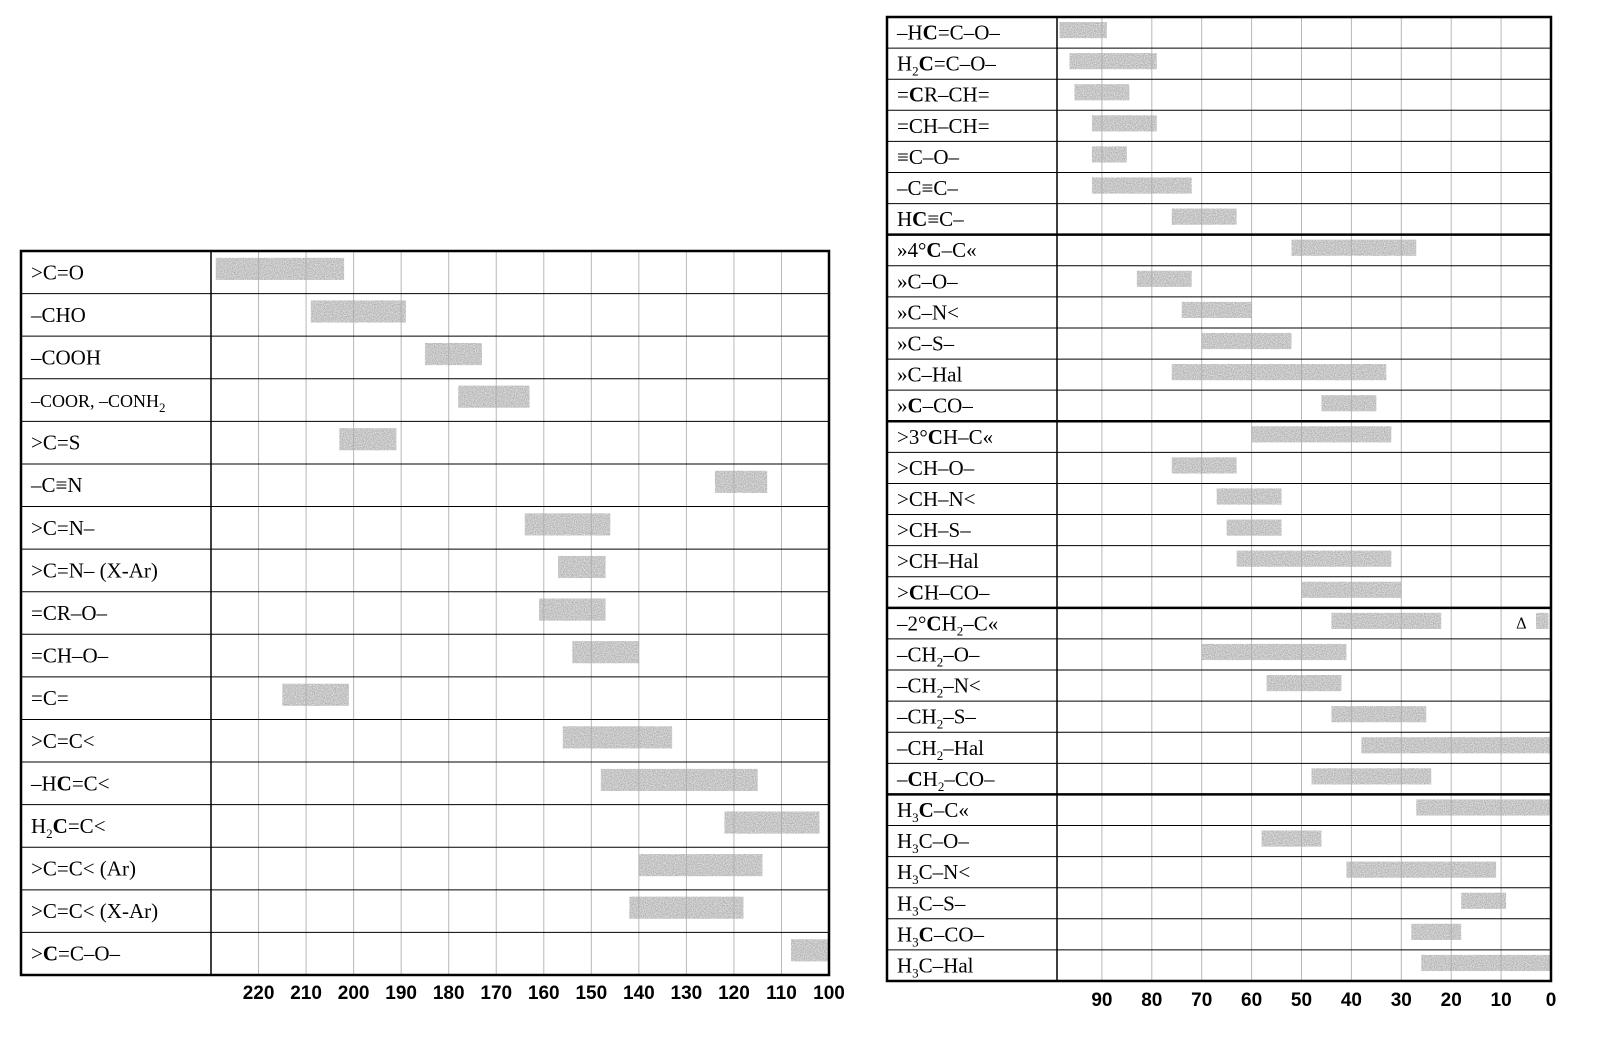 Image resolution: width=1604 pixels, height=1051 pixels. I want to click on label-segment: ≡C–O–, so click(928, 157).